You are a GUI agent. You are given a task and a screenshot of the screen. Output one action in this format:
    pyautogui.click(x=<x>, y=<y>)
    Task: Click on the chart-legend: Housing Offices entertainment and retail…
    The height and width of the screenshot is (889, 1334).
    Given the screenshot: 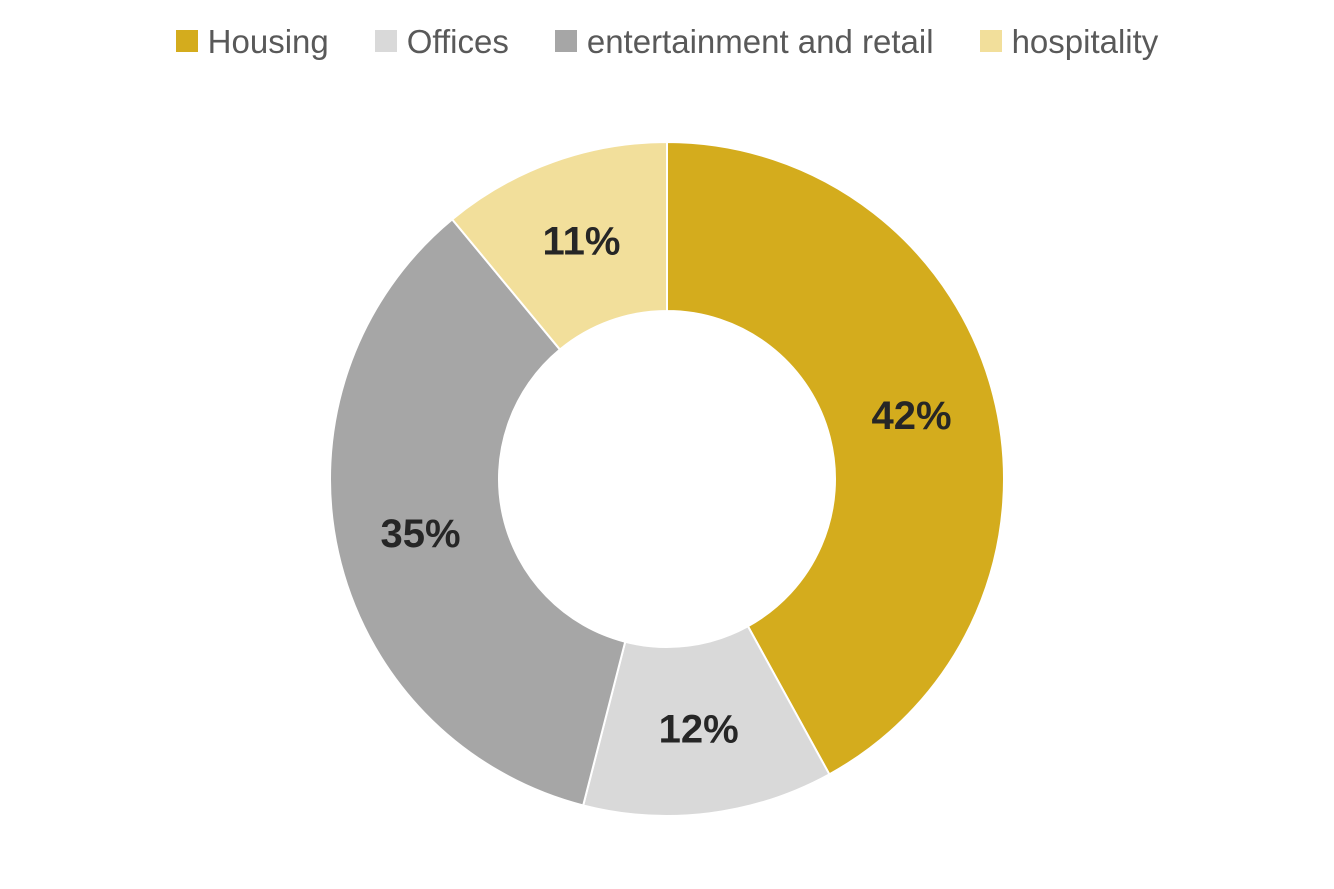 What is the action you would take?
    pyautogui.click(x=667, y=41)
    